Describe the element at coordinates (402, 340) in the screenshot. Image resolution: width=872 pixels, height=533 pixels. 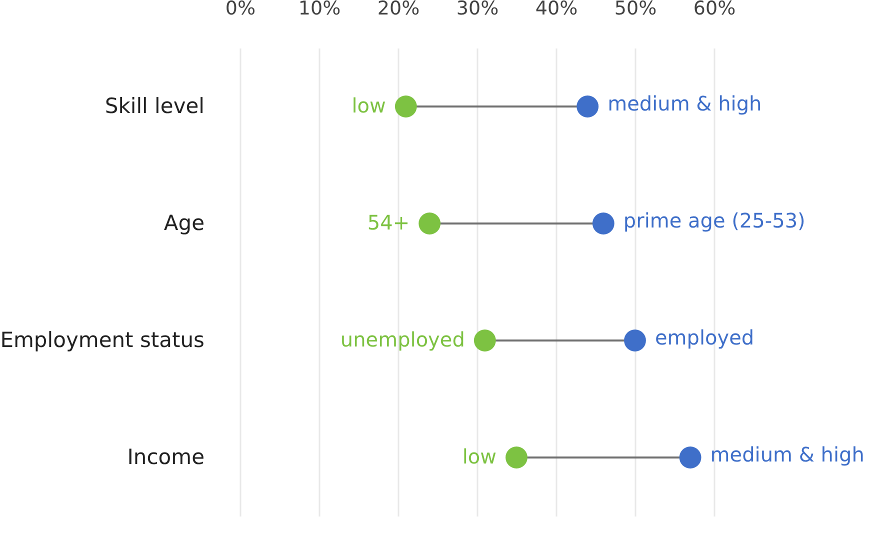
I see `annotation: unemployed` at that location.